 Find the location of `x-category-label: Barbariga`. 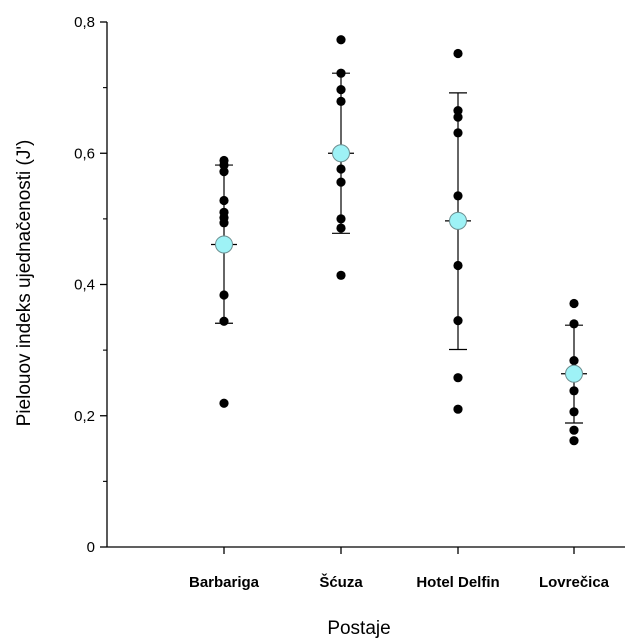

x-category-label: Barbariga is located at coordinates (224, 582).